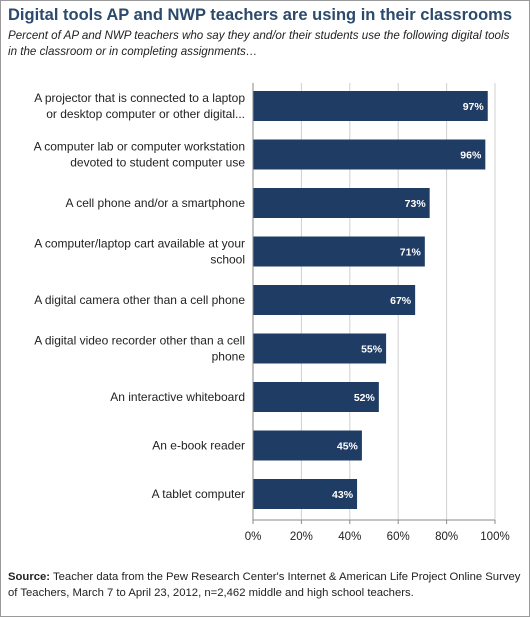 This screenshot has height=617, width=530. What do you see at coordinates (372, 350) in the screenshot?
I see `bar-value-label: 55%` at bounding box center [372, 350].